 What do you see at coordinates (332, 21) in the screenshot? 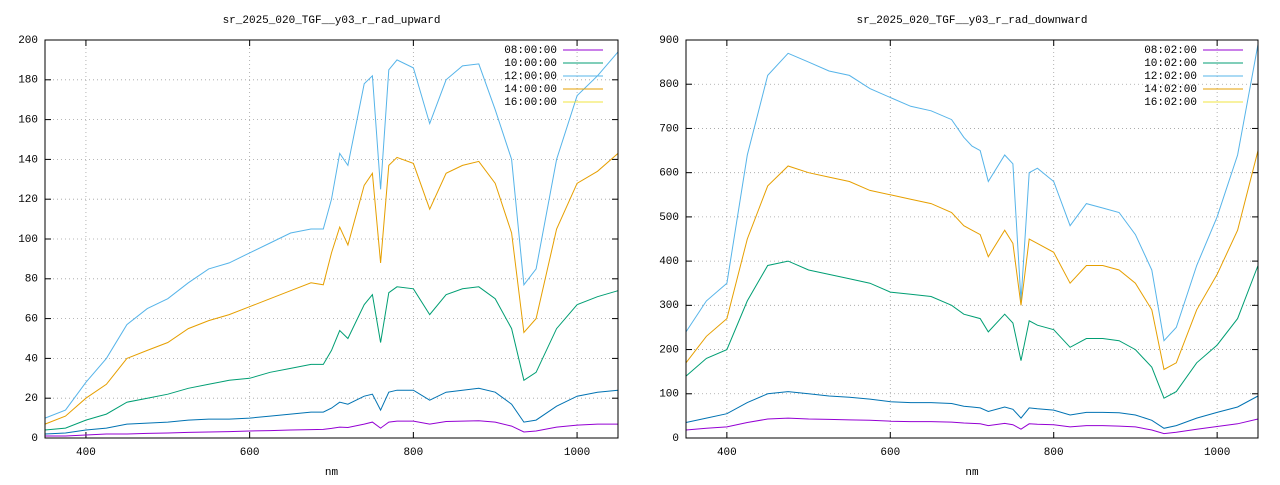
I see `chart-title: sr_2025_020_TGF__y03_r_rad_upward` at bounding box center [332, 21].